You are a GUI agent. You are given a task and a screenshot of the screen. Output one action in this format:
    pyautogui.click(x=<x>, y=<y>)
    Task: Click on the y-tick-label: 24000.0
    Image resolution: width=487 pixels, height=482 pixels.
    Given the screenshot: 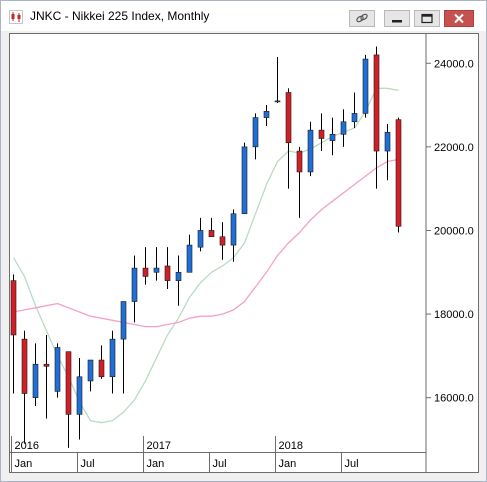 What is the action you would take?
    pyautogui.click(x=454, y=64)
    